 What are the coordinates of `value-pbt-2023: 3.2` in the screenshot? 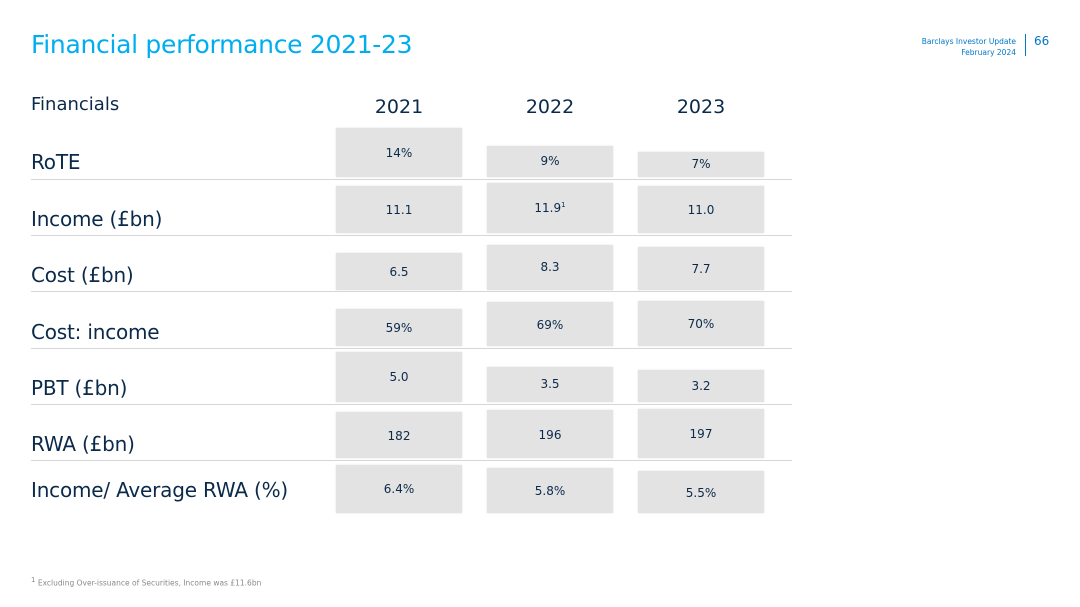 It's located at (701, 386).